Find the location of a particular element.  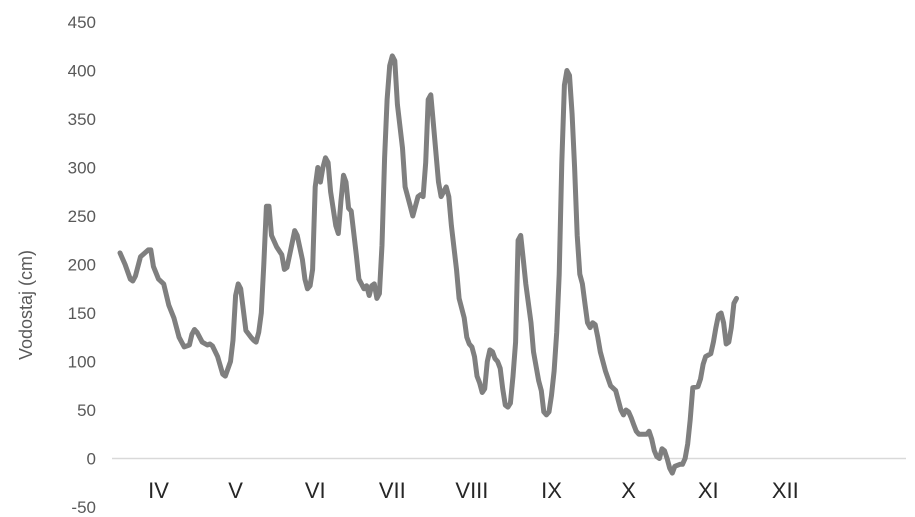

x-tick-label: X is located at coordinates (628, 490).